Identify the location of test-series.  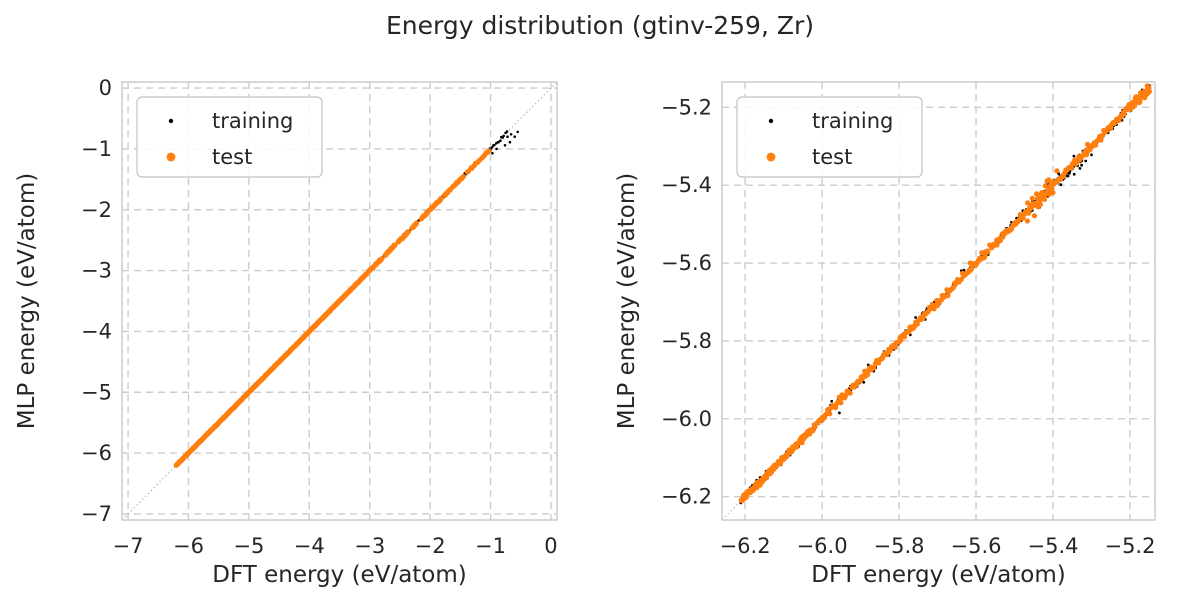
(332, 308).